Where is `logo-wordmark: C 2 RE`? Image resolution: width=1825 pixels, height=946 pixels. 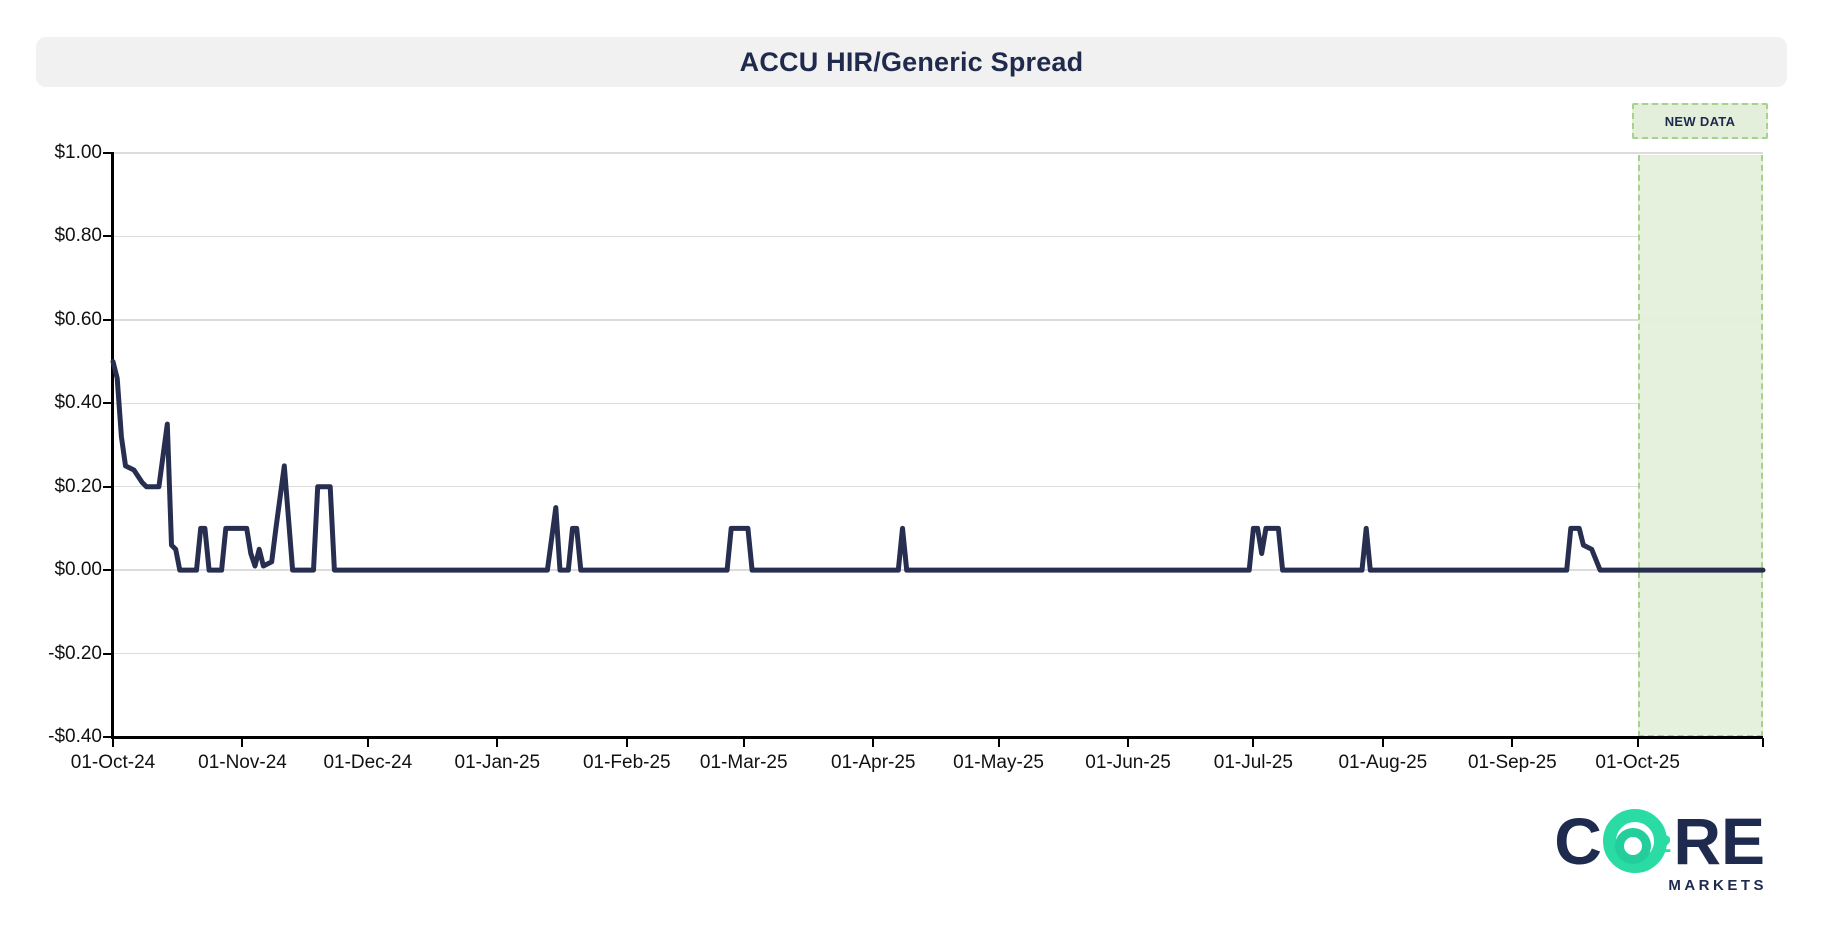
logo-wordmark: C 2 RE is located at coordinates (1659, 841).